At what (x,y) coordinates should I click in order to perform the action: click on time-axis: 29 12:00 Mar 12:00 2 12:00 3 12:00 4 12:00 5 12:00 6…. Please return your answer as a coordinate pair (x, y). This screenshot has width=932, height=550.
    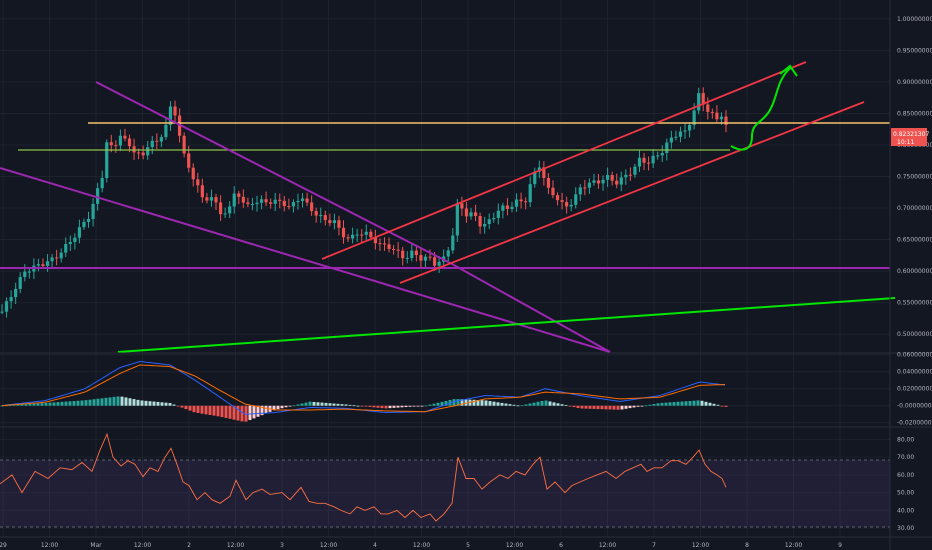
    Looking at the image, I should click on (421, 545).